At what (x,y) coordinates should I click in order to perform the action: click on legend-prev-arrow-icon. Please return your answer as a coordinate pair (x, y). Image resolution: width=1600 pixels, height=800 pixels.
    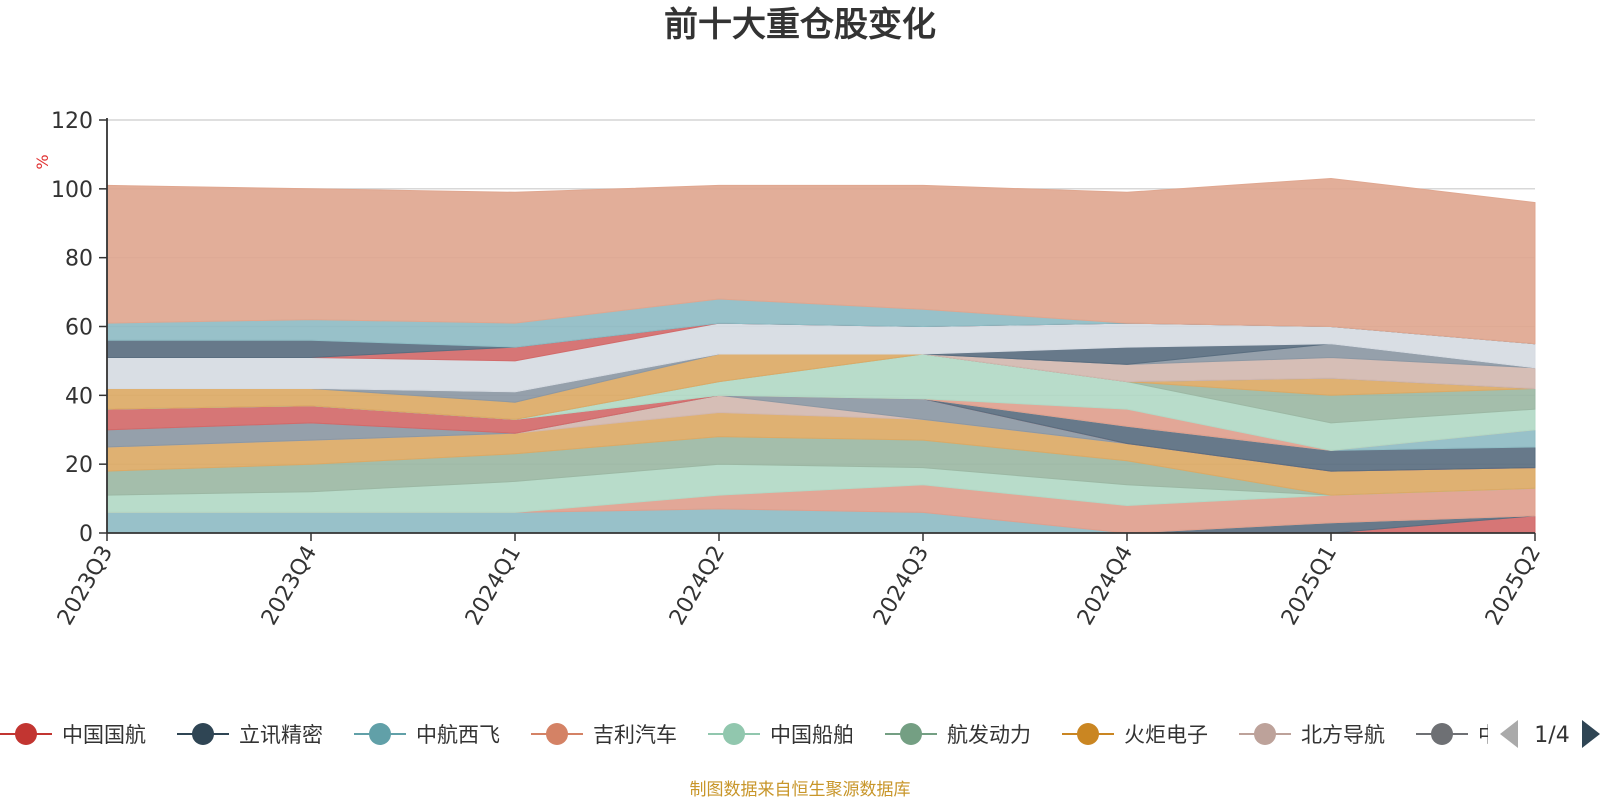
    Looking at the image, I should click on (1509, 734).